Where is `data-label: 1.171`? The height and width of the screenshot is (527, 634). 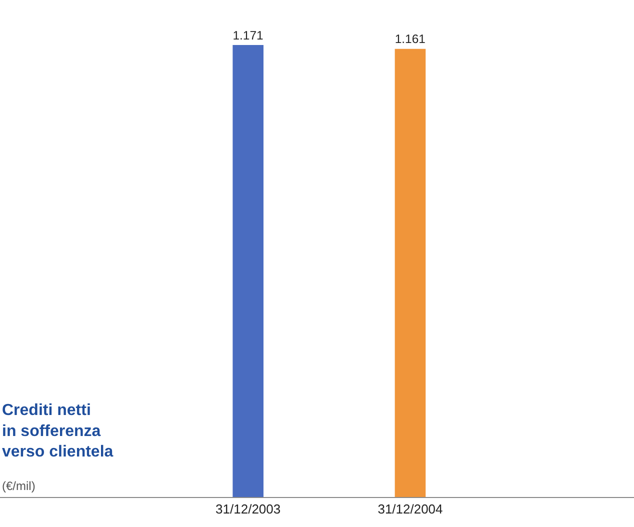 data-label: 1.171 is located at coordinates (248, 35).